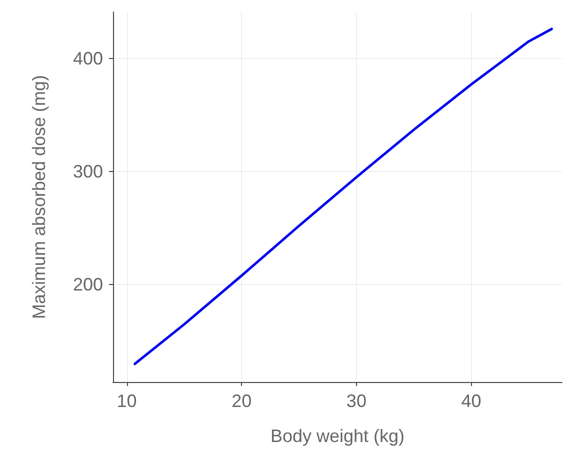  What do you see at coordinates (87, 284) in the screenshot?
I see `y-tick-label: 200` at bounding box center [87, 284].